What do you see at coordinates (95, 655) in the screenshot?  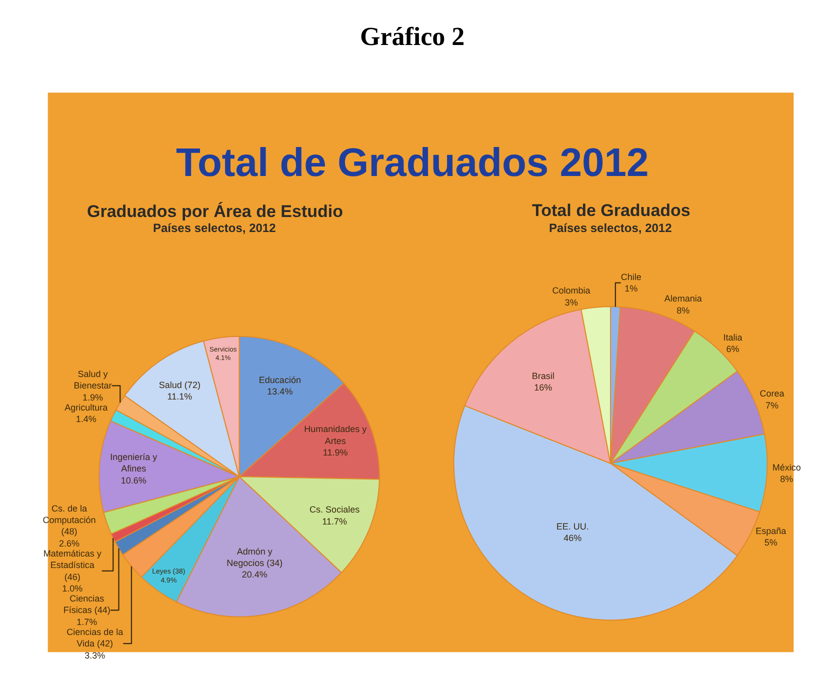 I see `data-label: 3.3%` at bounding box center [95, 655].